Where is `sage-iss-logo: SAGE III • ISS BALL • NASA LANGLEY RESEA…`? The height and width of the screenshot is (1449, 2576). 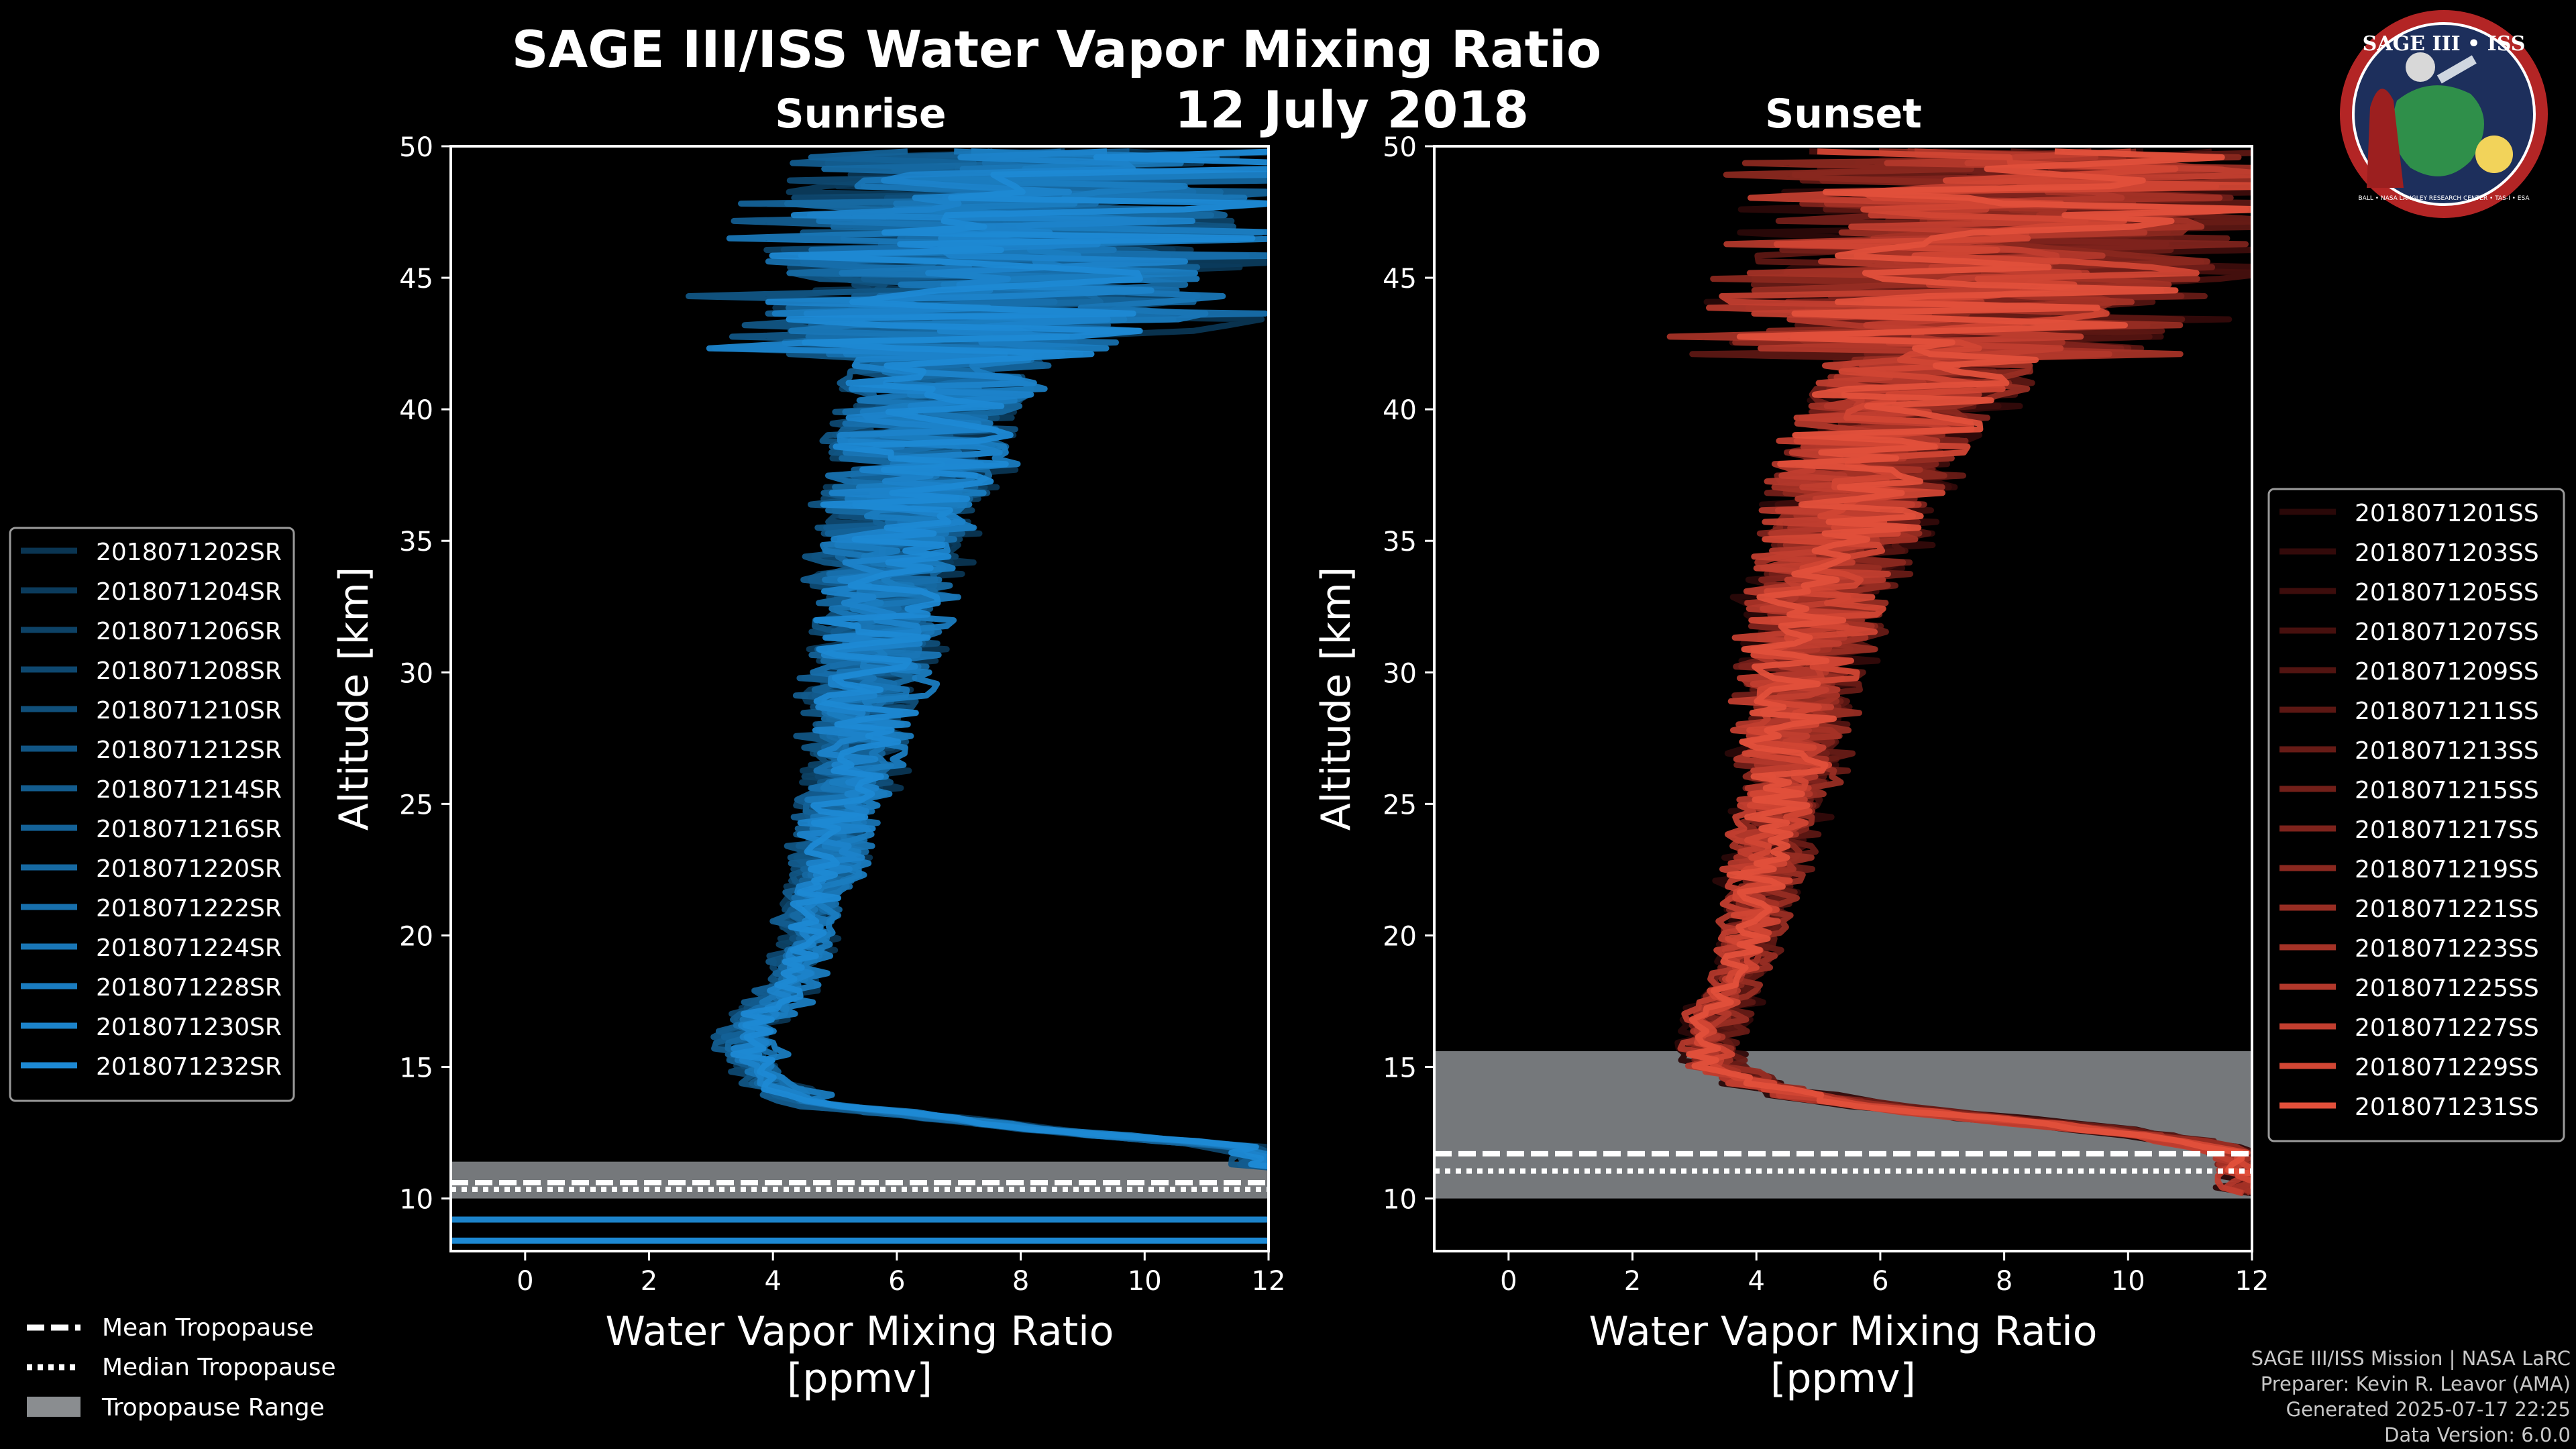 sage-iss-logo: SAGE III • ISS BALL • NASA LANGLEY RESEA… is located at coordinates (2444, 114).